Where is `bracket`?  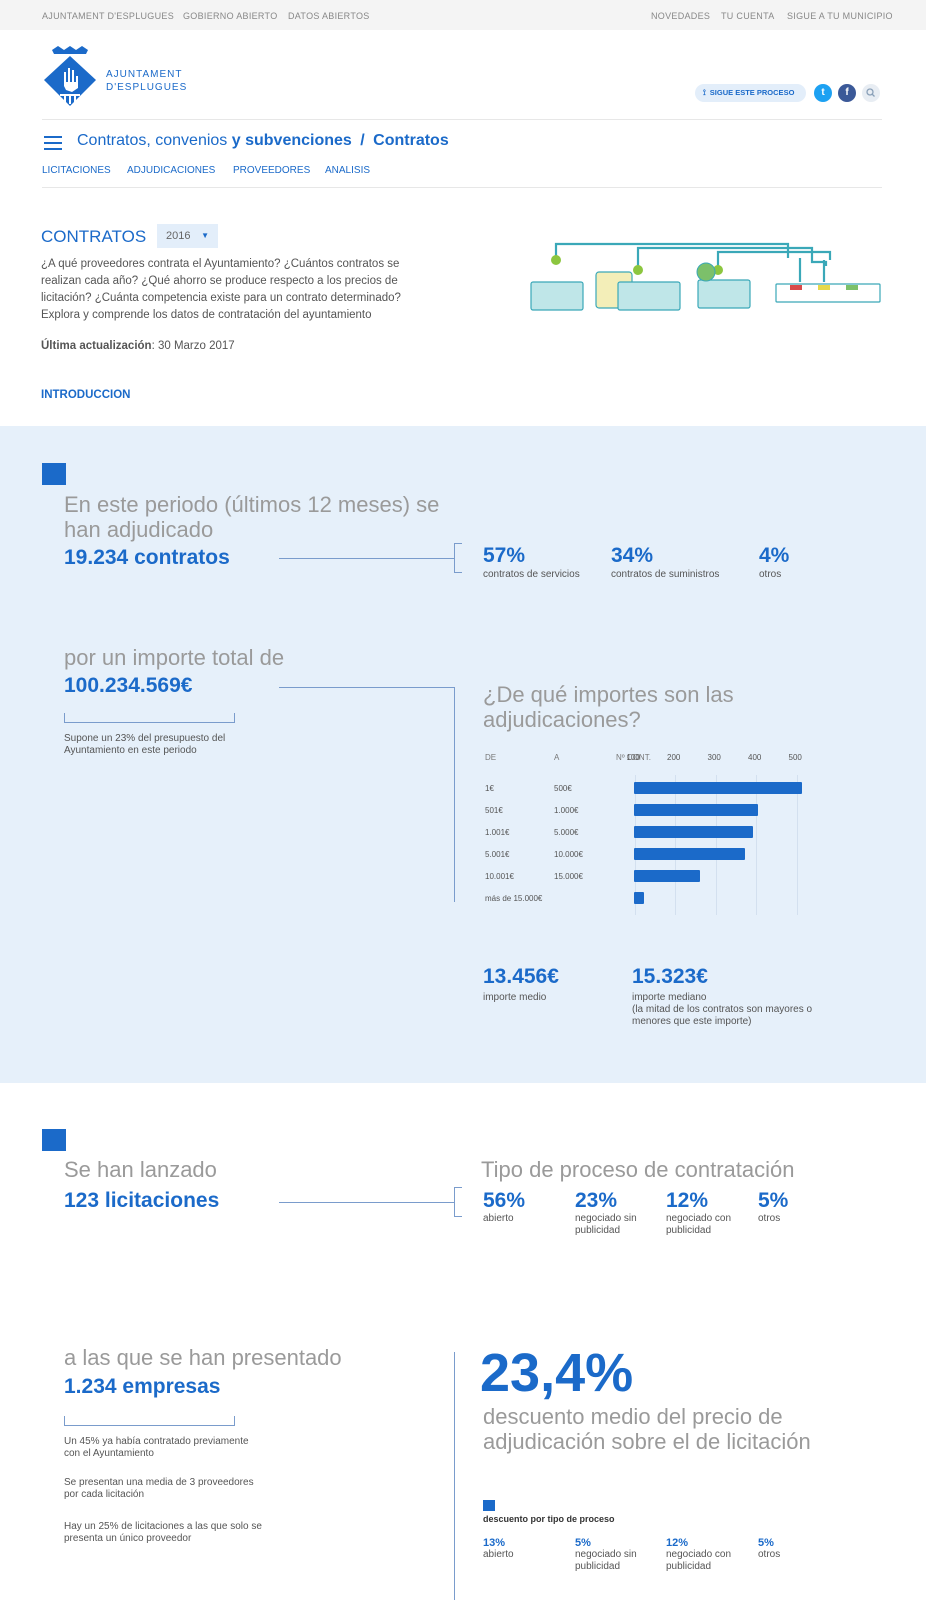
bracket is located at coordinates (458, 558).